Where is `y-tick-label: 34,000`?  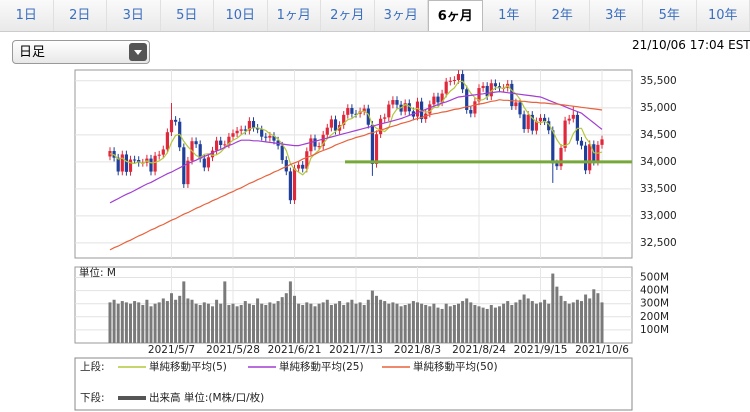 y-tick-label: 34,000 is located at coordinates (658, 162).